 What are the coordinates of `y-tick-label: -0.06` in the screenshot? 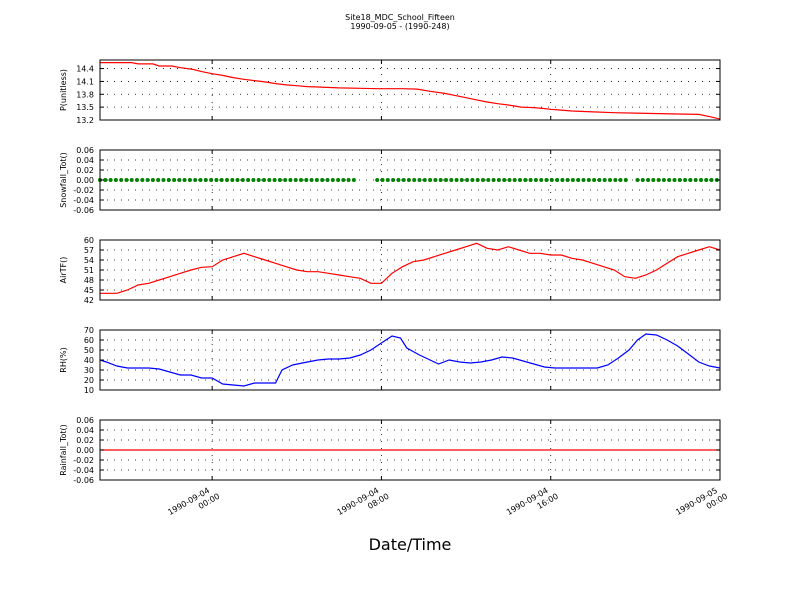 It's located at (83, 210).